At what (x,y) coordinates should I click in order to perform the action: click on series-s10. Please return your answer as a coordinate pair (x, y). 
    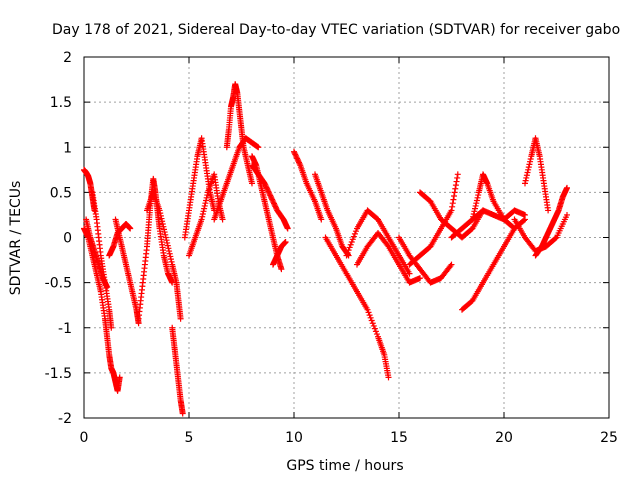
    Looking at the image, I should click on (199, 188).